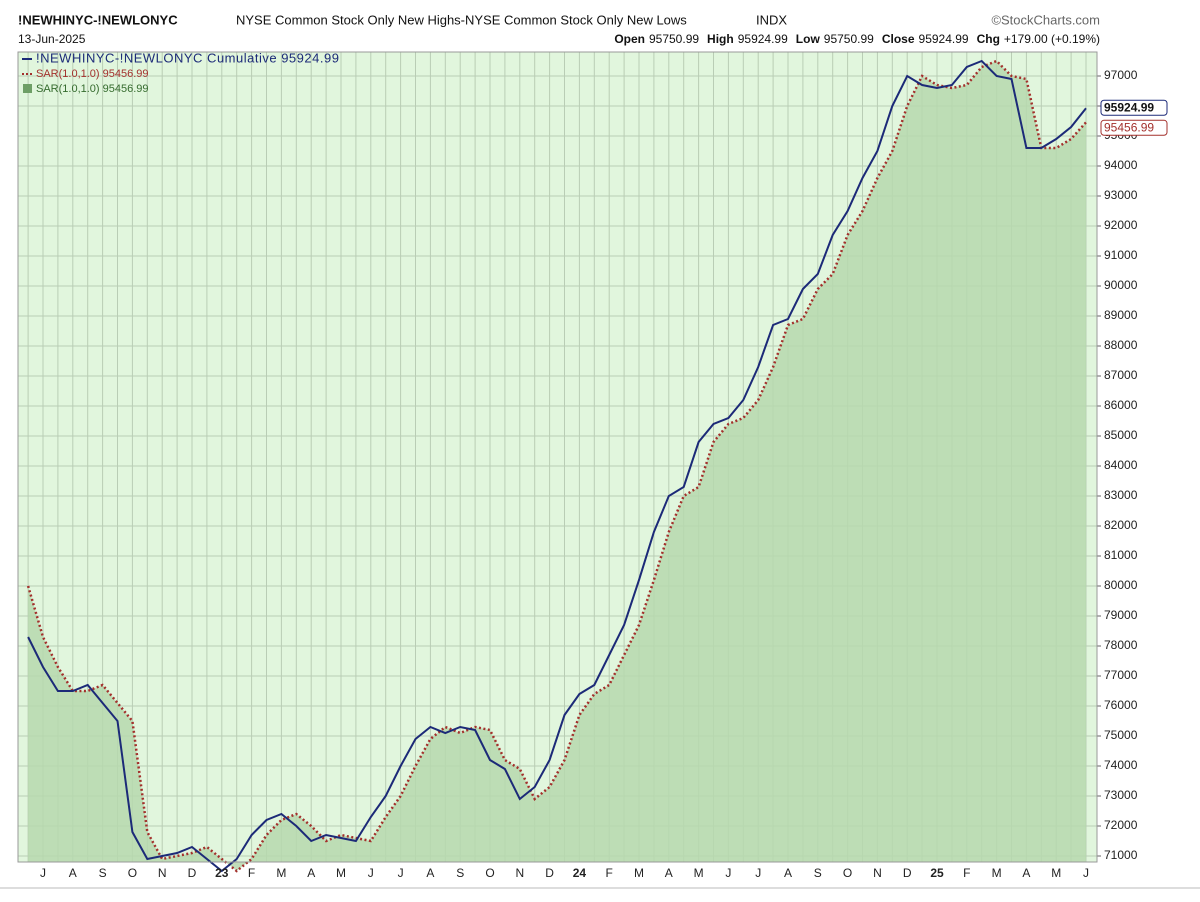  I want to click on y-tick-label: 71000, so click(1121, 855).